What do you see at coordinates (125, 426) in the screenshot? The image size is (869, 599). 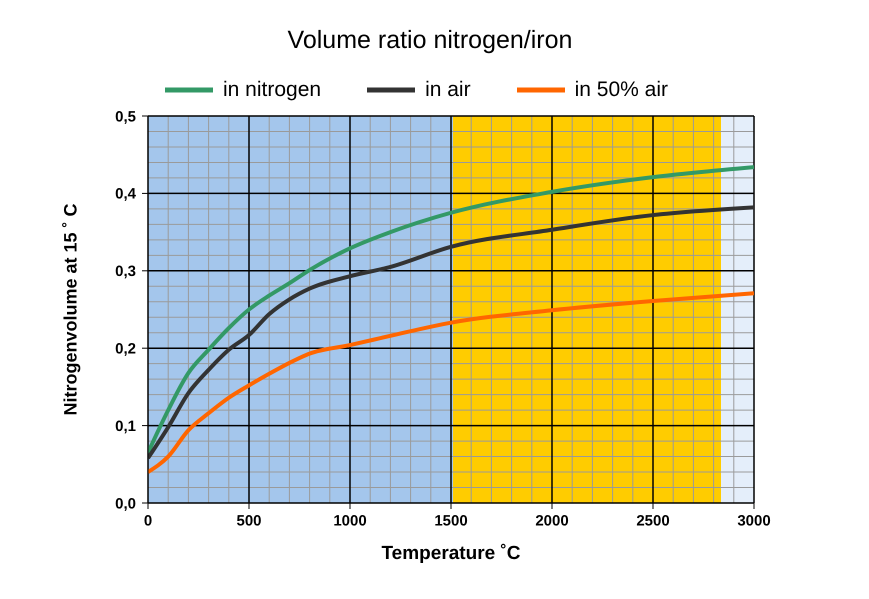 I see `y-tick-label: 0,1` at bounding box center [125, 426].